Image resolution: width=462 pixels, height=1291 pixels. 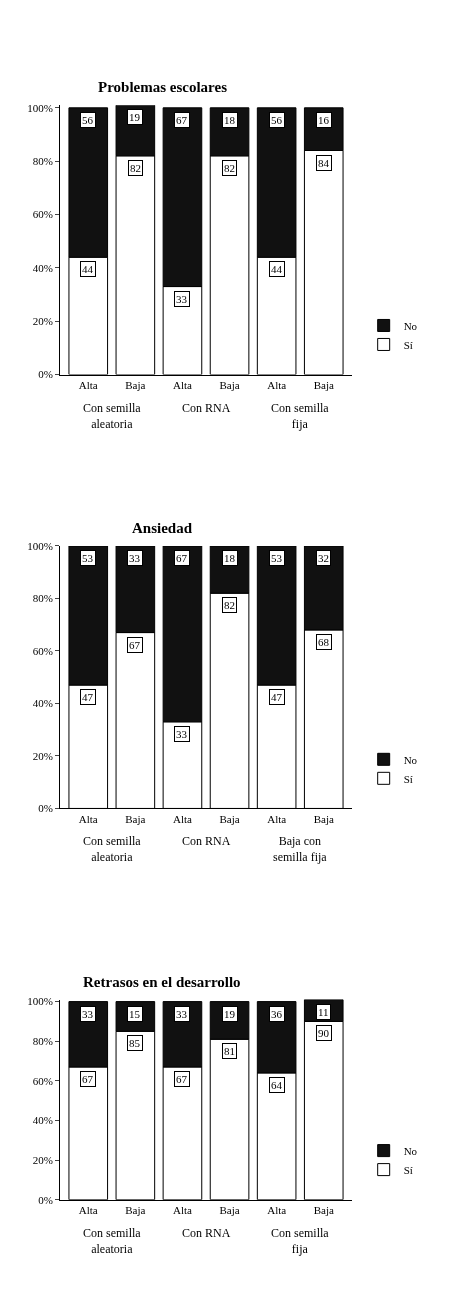 I want to click on data-label: 36, so click(x=277, y=1014).